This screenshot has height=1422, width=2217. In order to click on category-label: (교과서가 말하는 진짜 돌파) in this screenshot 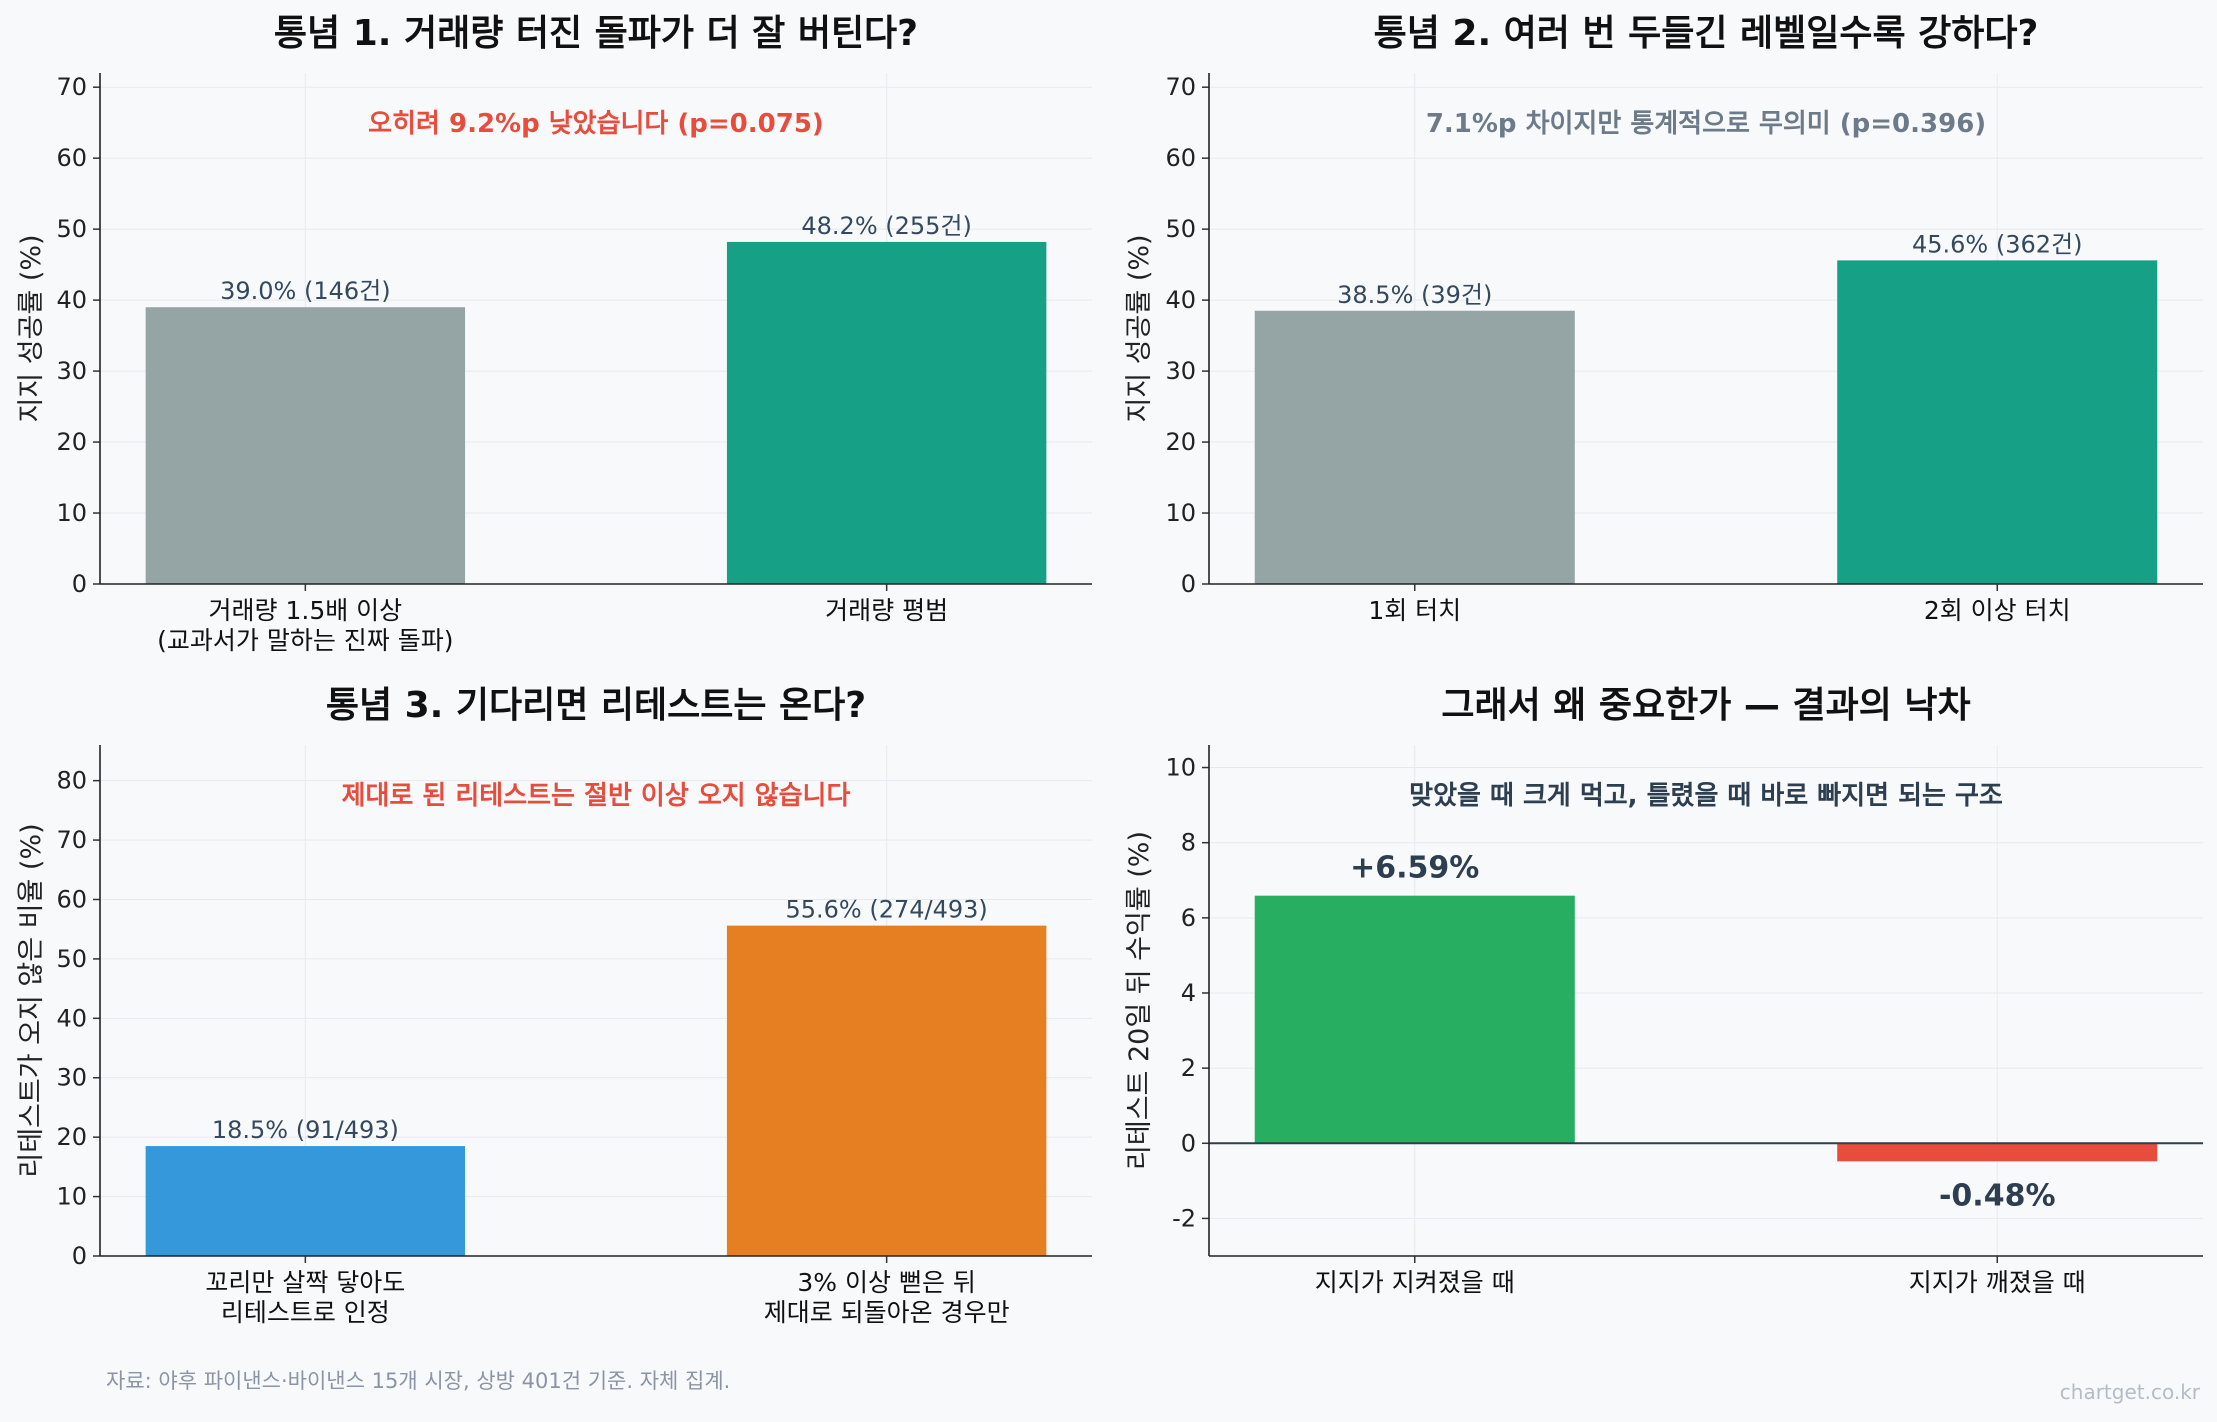, I will do `click(305, 640)`.